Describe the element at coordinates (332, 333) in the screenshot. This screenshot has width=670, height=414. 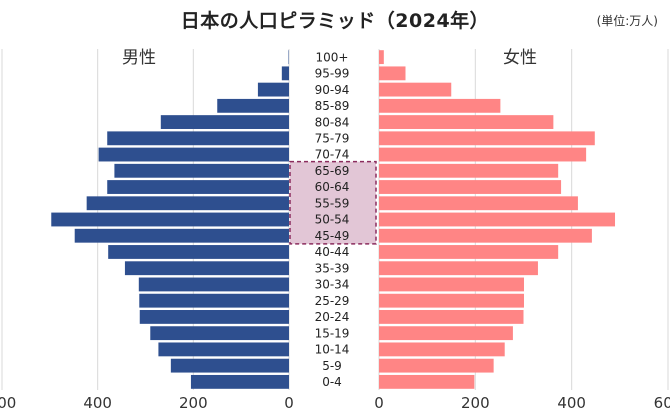
I see `age-label-15-19: 15-19` at that location.